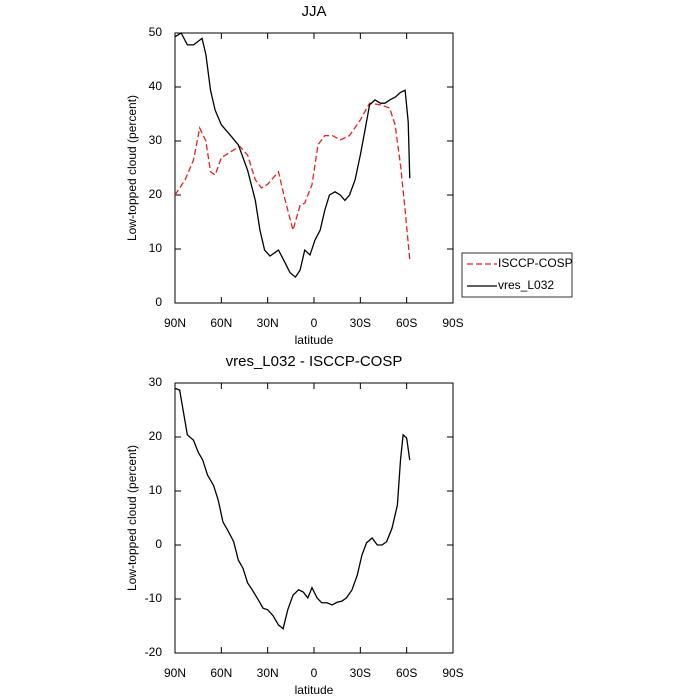  What do you see at coordinates (313, 11) in the screenshot?
I see `chart-title: JJA` at bounding box center [313, 11].